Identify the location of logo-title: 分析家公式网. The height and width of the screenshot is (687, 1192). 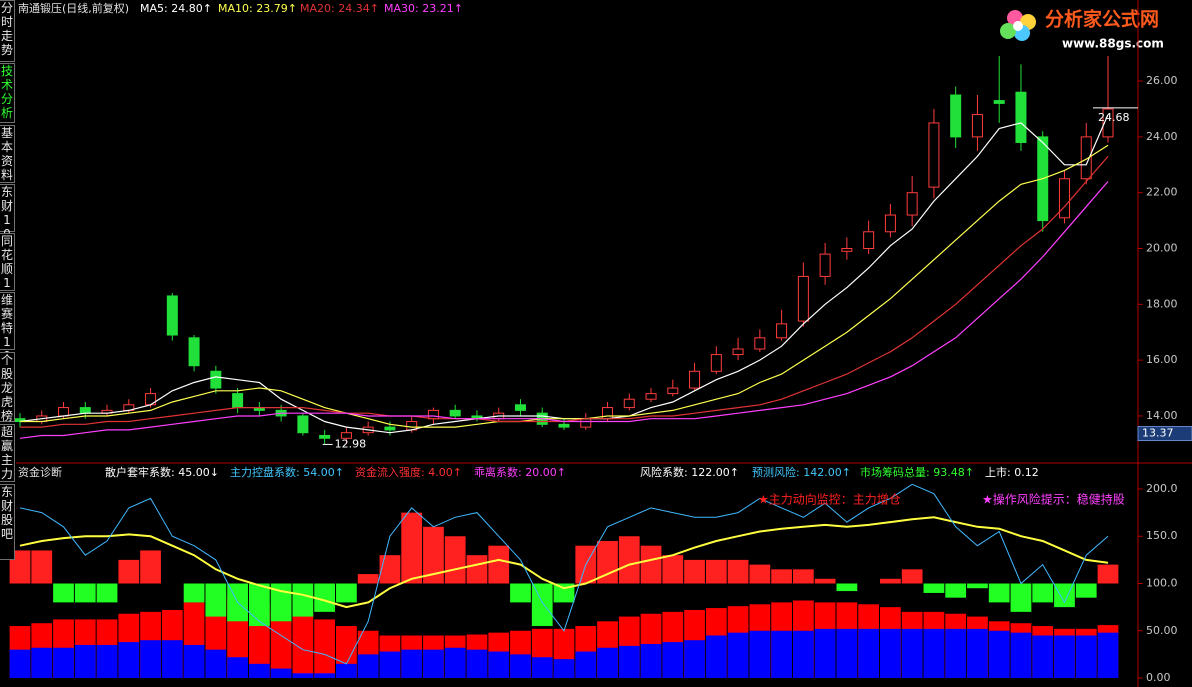
(1102, 19).